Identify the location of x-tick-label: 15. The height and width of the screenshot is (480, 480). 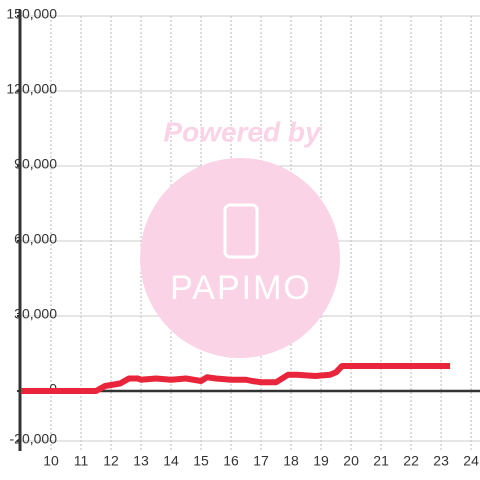
(201, 461).